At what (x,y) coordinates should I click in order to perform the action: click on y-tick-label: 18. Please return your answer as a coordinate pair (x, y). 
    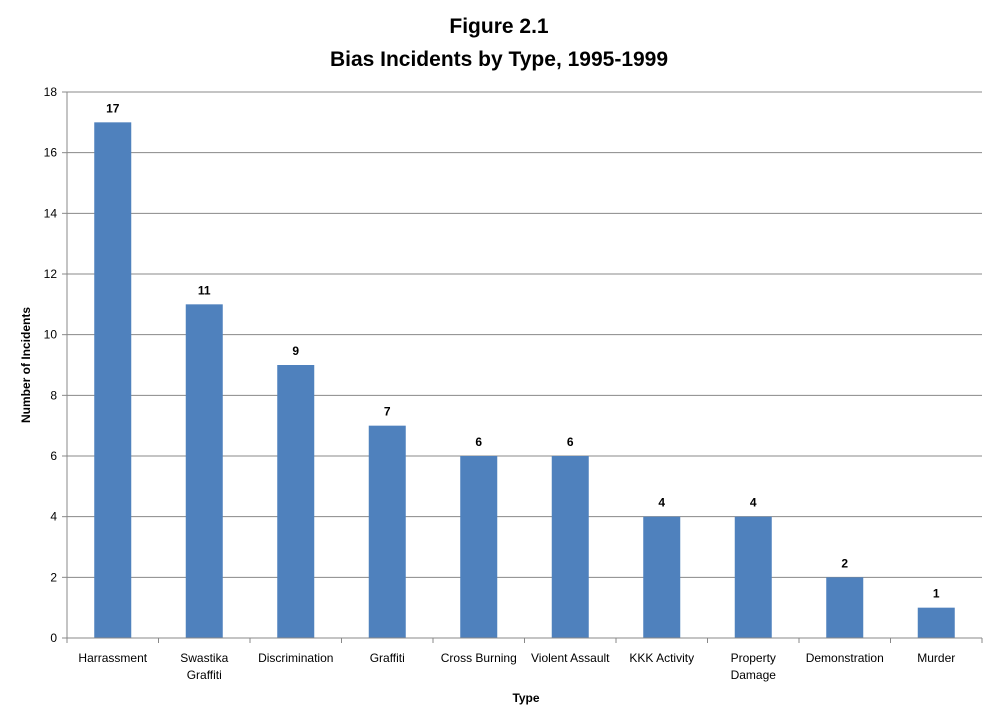
    Looking at the image, I should click on (51, 92).